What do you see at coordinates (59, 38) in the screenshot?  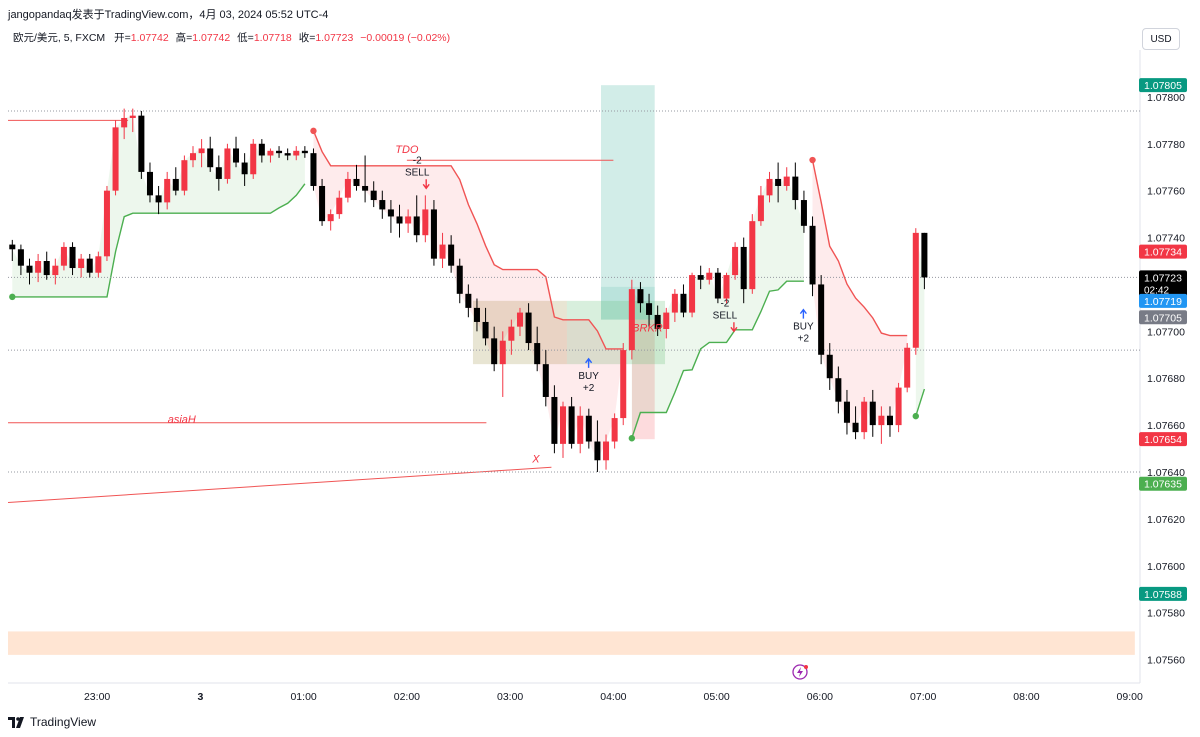 I see `symbol-name: 欧元/美元, 5, FXCM` at bounding box center [59, 38].